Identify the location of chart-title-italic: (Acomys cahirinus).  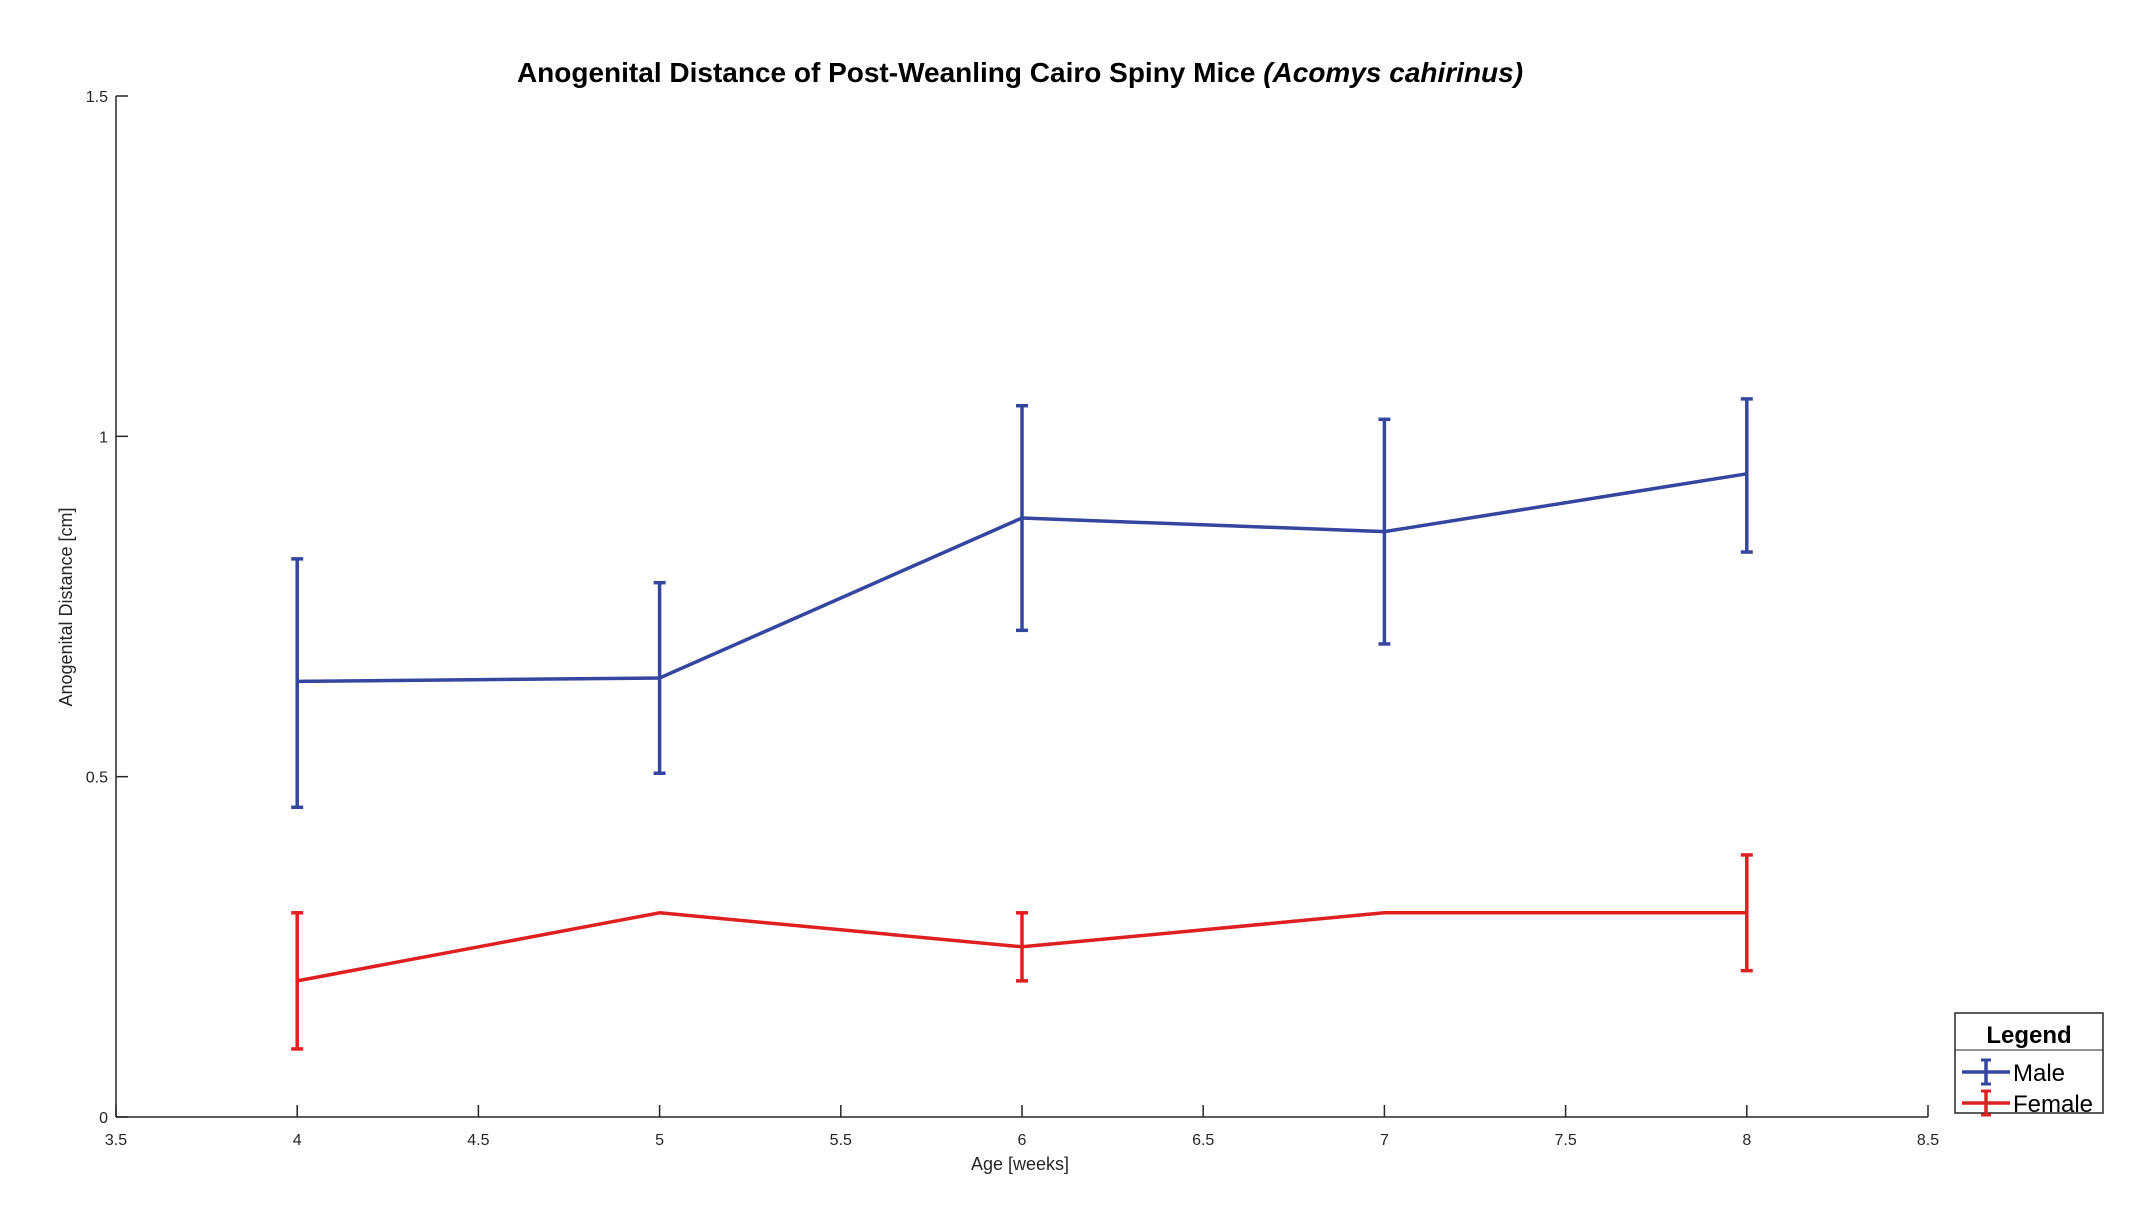
(1393, 72).